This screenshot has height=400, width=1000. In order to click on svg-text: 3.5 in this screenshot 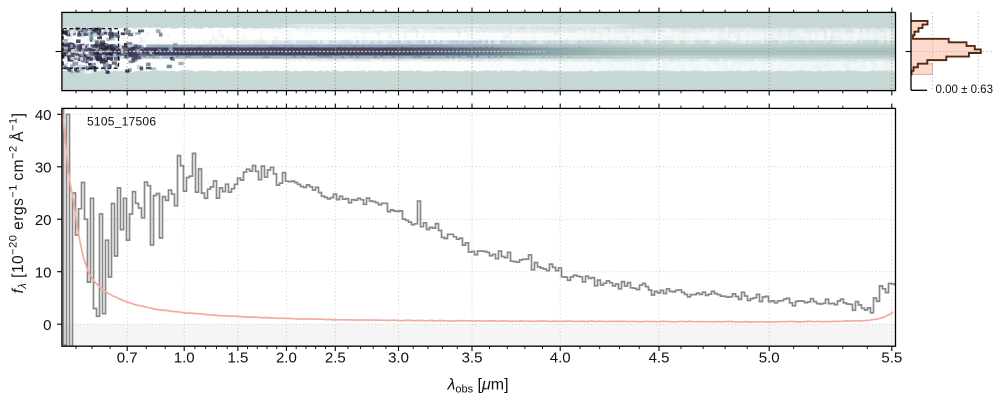, I will do `click(472, 358)`.